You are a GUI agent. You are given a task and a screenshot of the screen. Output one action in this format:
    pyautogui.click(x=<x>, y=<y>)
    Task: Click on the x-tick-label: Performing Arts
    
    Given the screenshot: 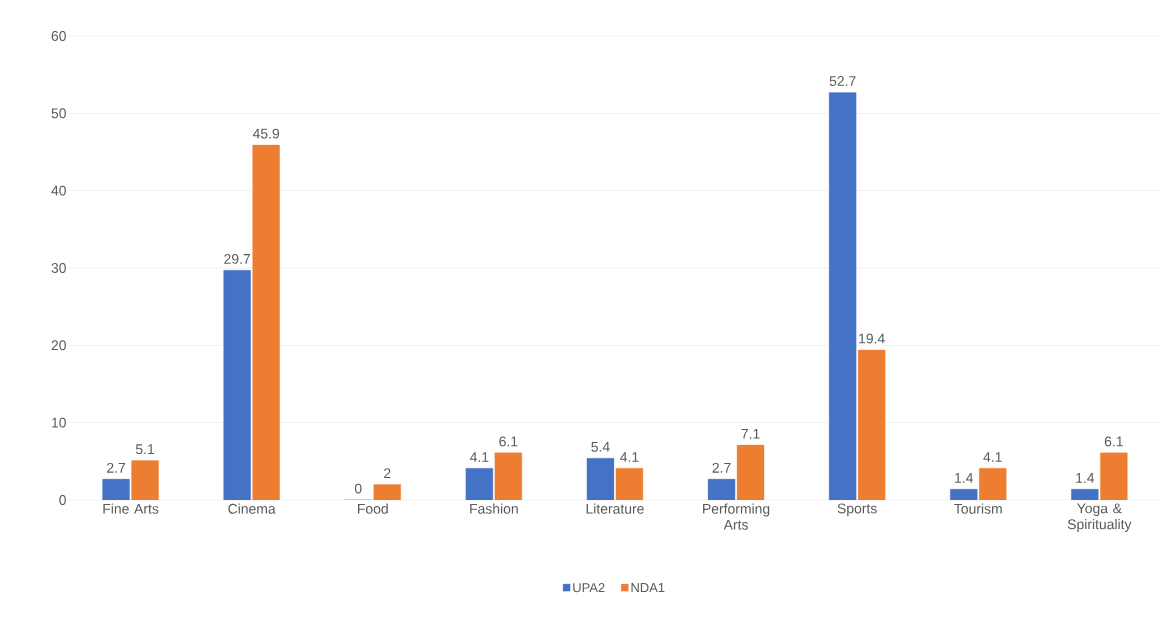 What is the action you would take?
    pyautogui.click(x=736, y=516)
    